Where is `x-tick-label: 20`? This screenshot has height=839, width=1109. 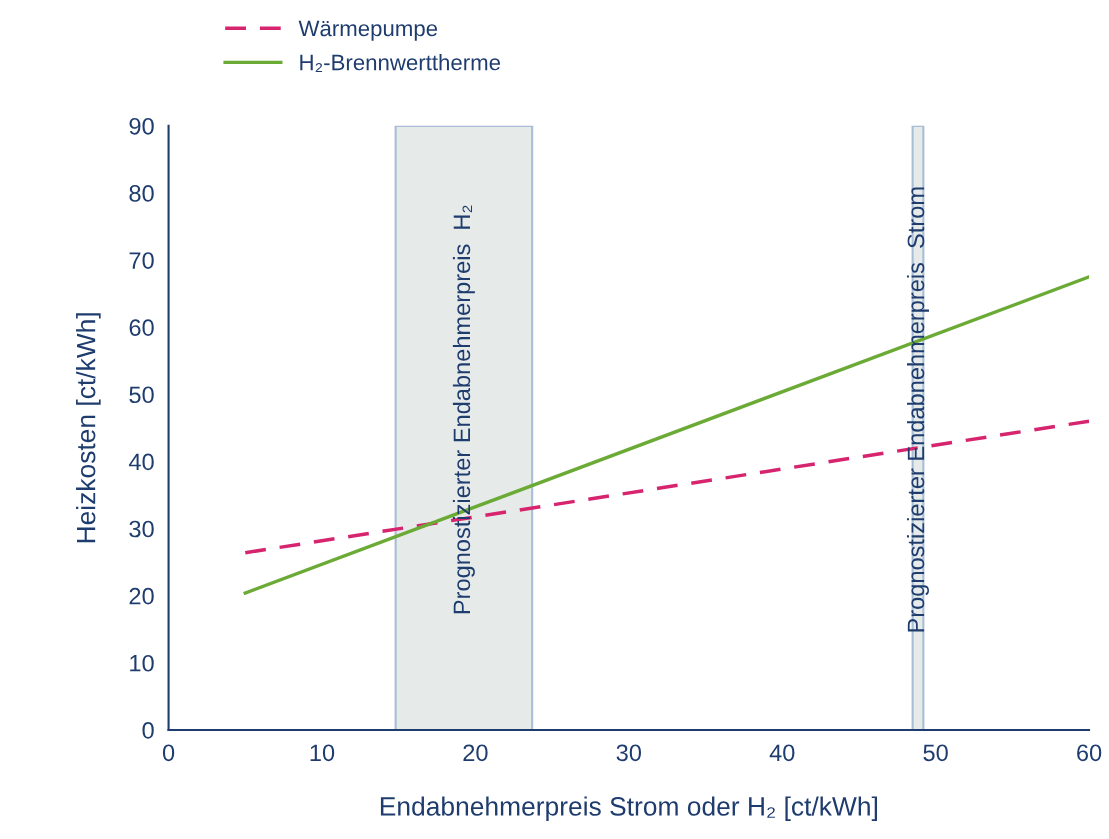
x-tick-label: 20 is located at coordinates (475, 753).